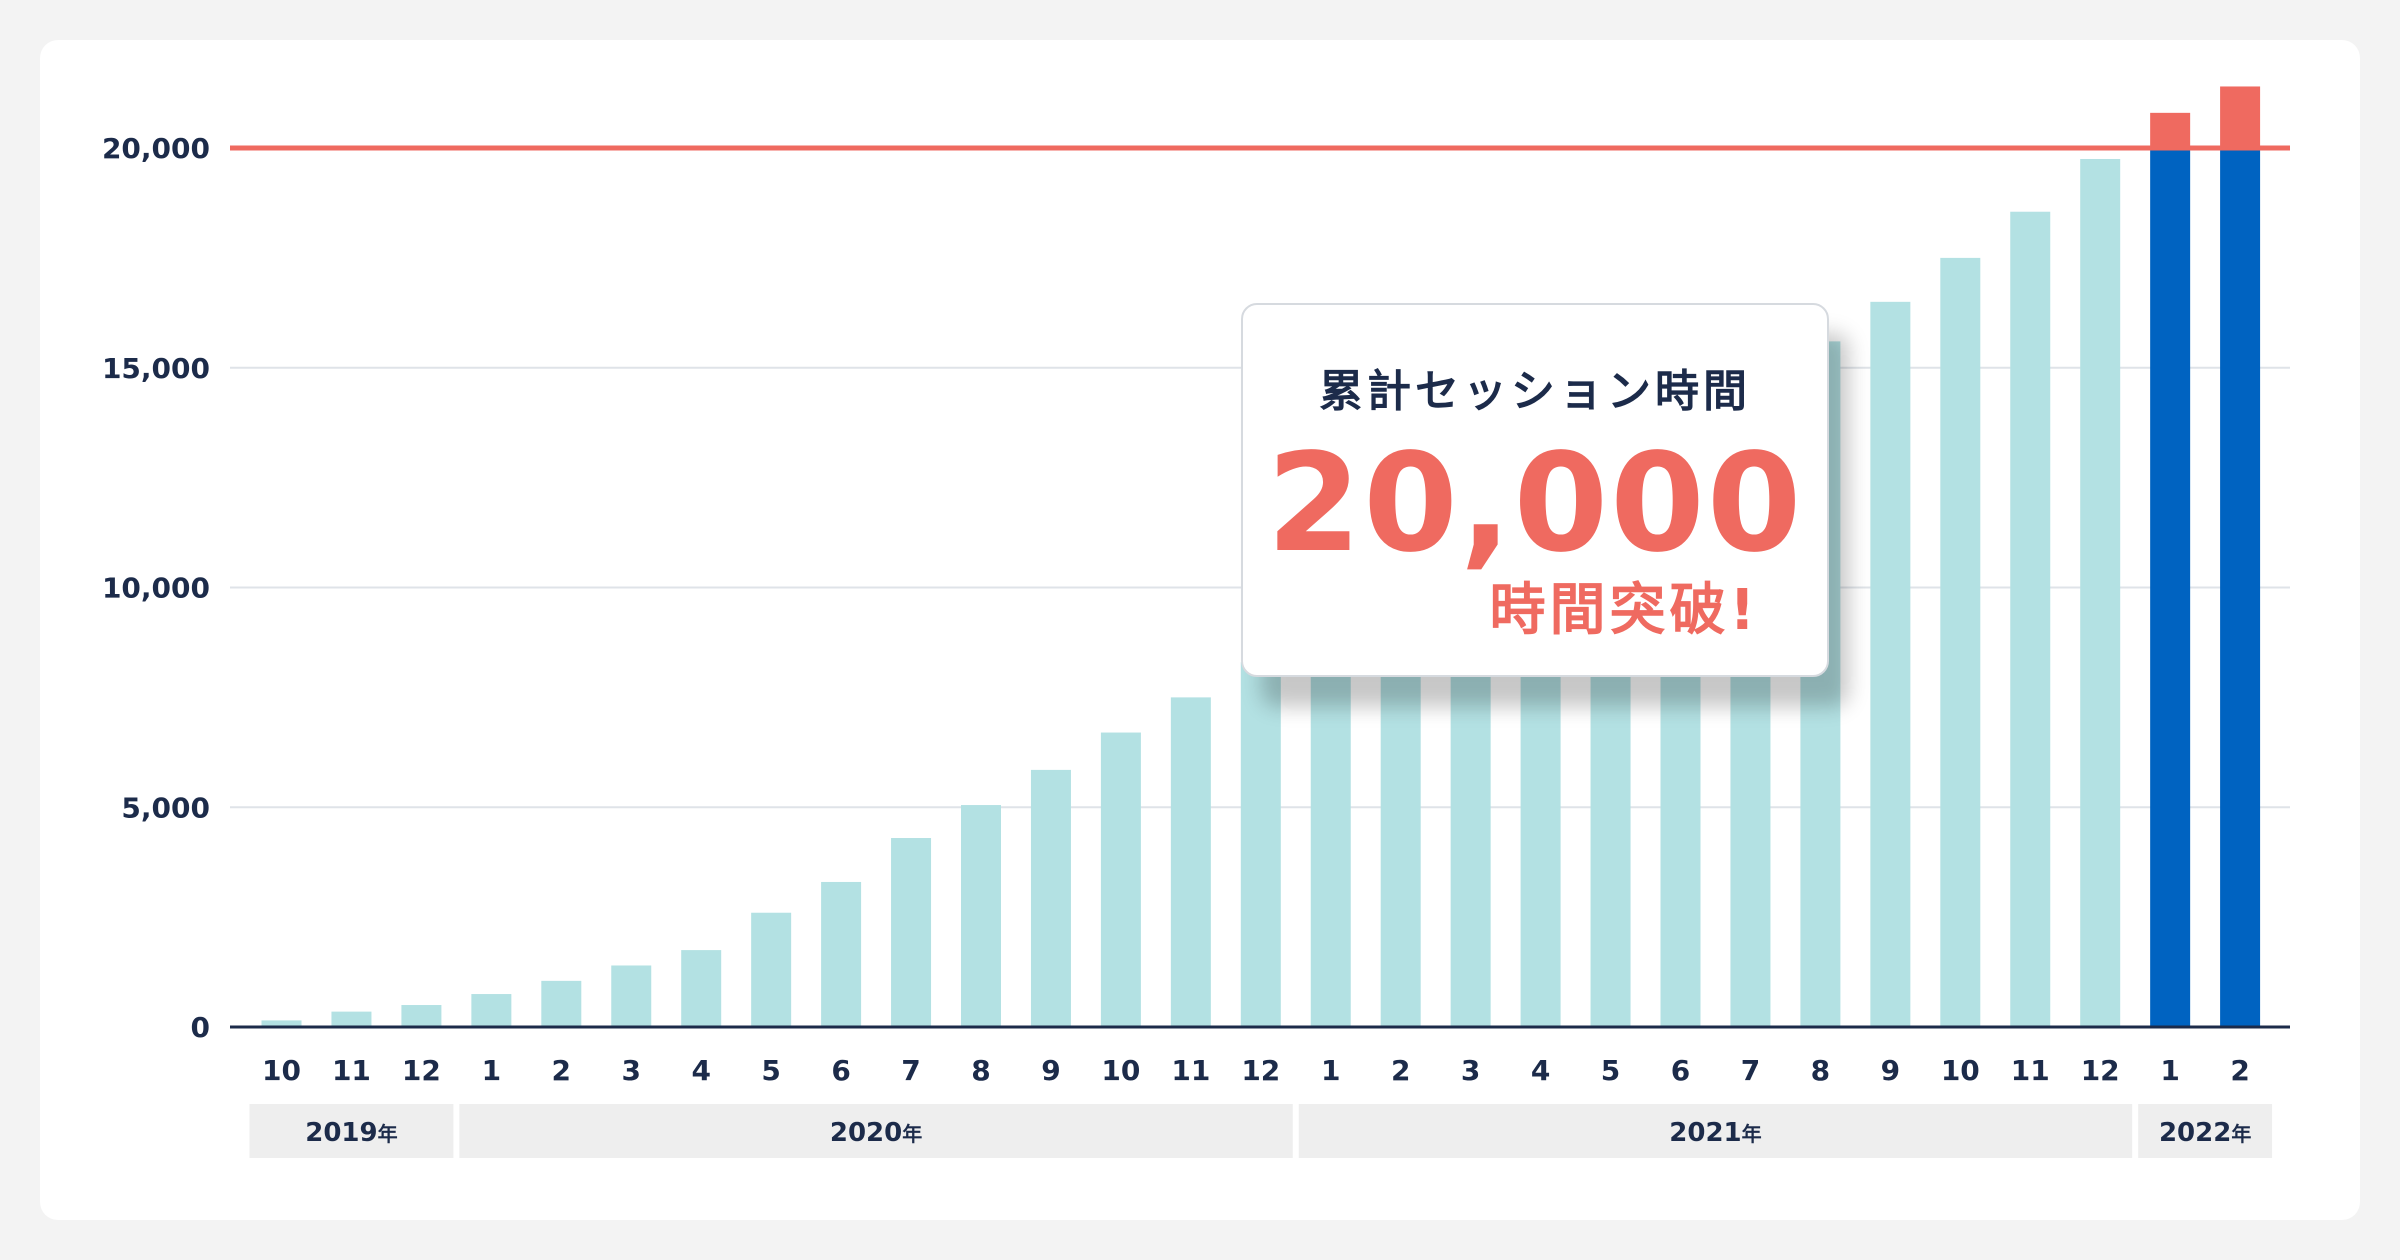 The width and height of the screenshot is (2400, 1260). I want to click on year-label: 2021年, so click(1715, 1133).